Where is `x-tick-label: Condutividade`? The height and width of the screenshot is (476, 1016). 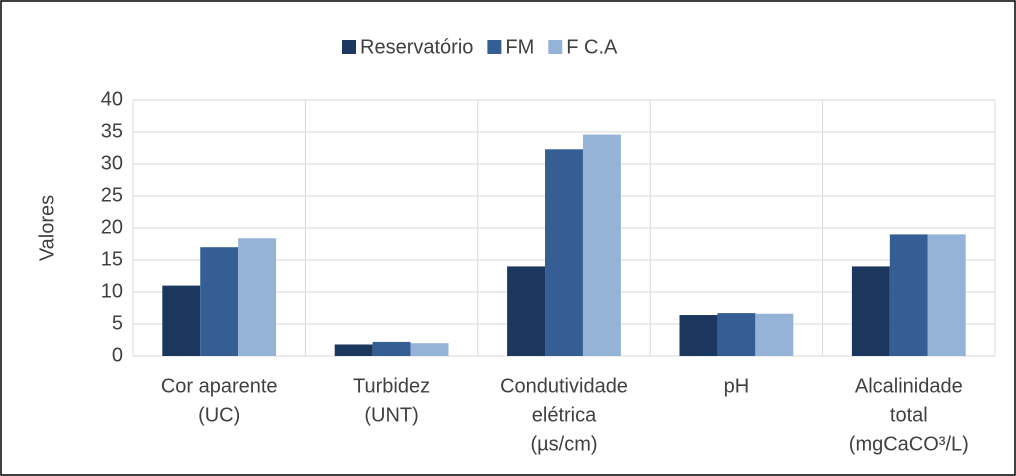
x-tick-label: Condutividade is located at coordinates (564, 386).